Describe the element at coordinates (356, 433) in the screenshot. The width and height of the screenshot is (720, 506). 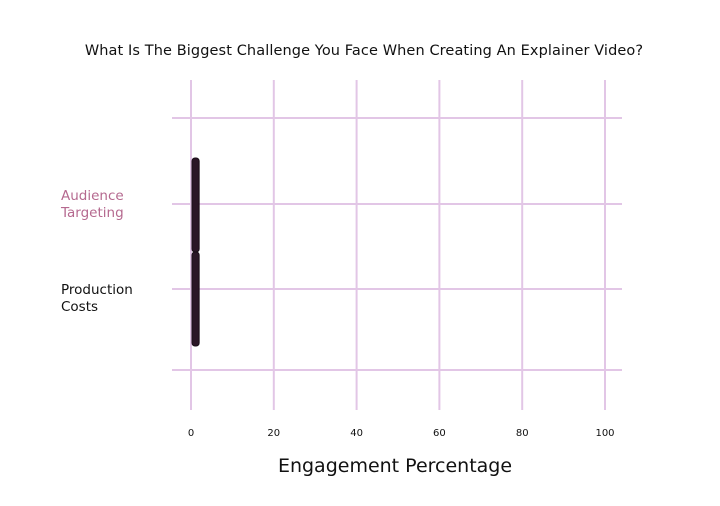
I see `x-tick-label: 40` at that location.